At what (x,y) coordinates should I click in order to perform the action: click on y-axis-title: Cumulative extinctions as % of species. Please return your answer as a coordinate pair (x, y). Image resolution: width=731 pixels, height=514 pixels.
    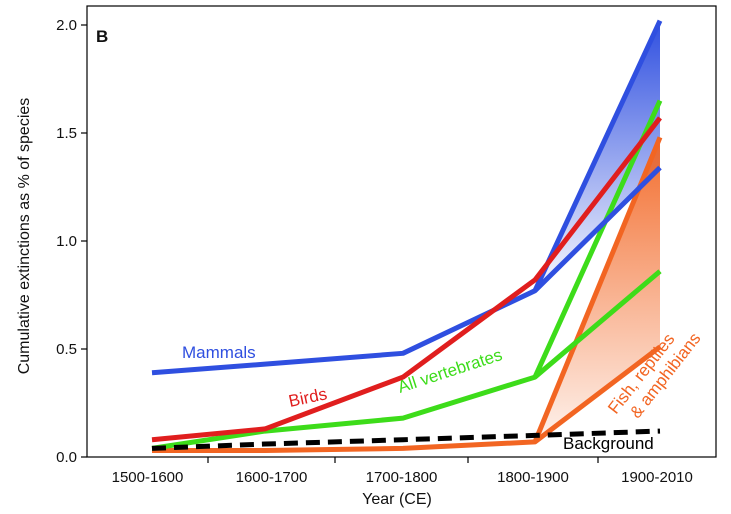
    Looking at the image, I should click on (24, 236).